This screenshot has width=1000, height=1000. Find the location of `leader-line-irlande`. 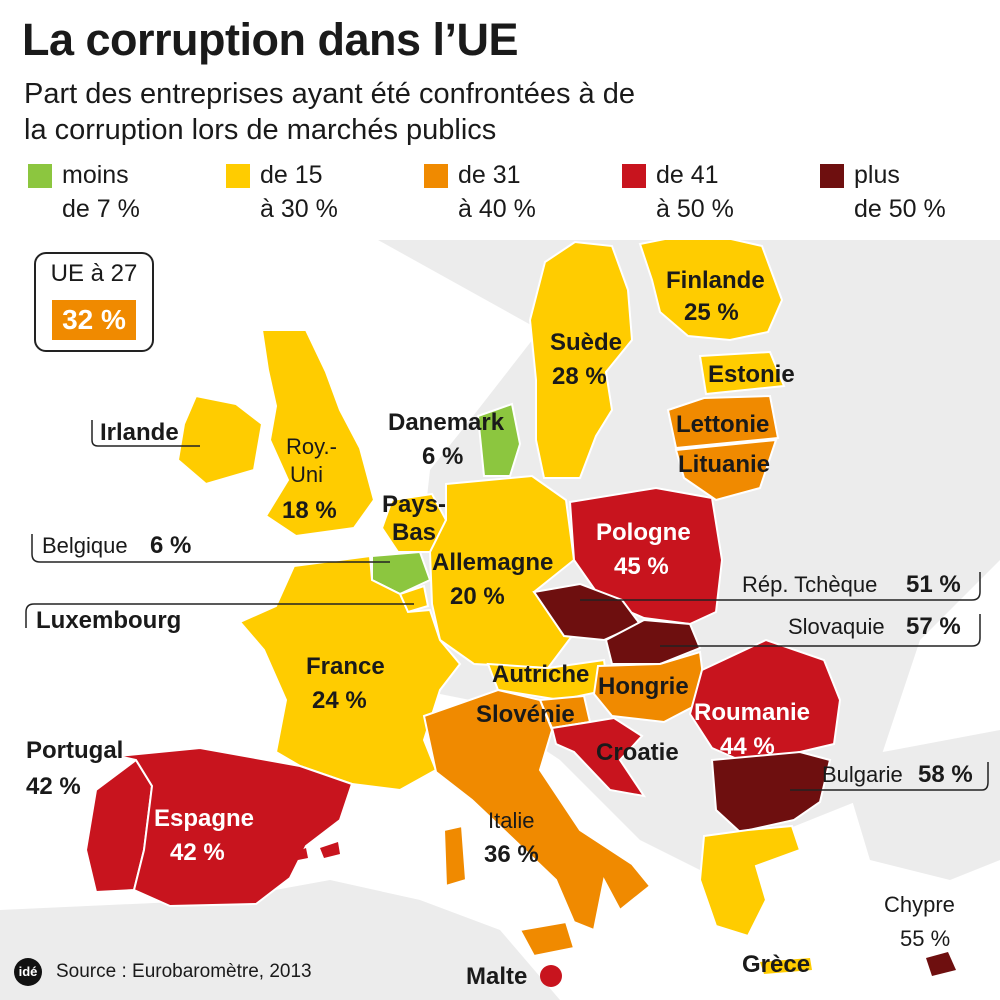

leader-line-irlande is located at coordinates (145, 433).